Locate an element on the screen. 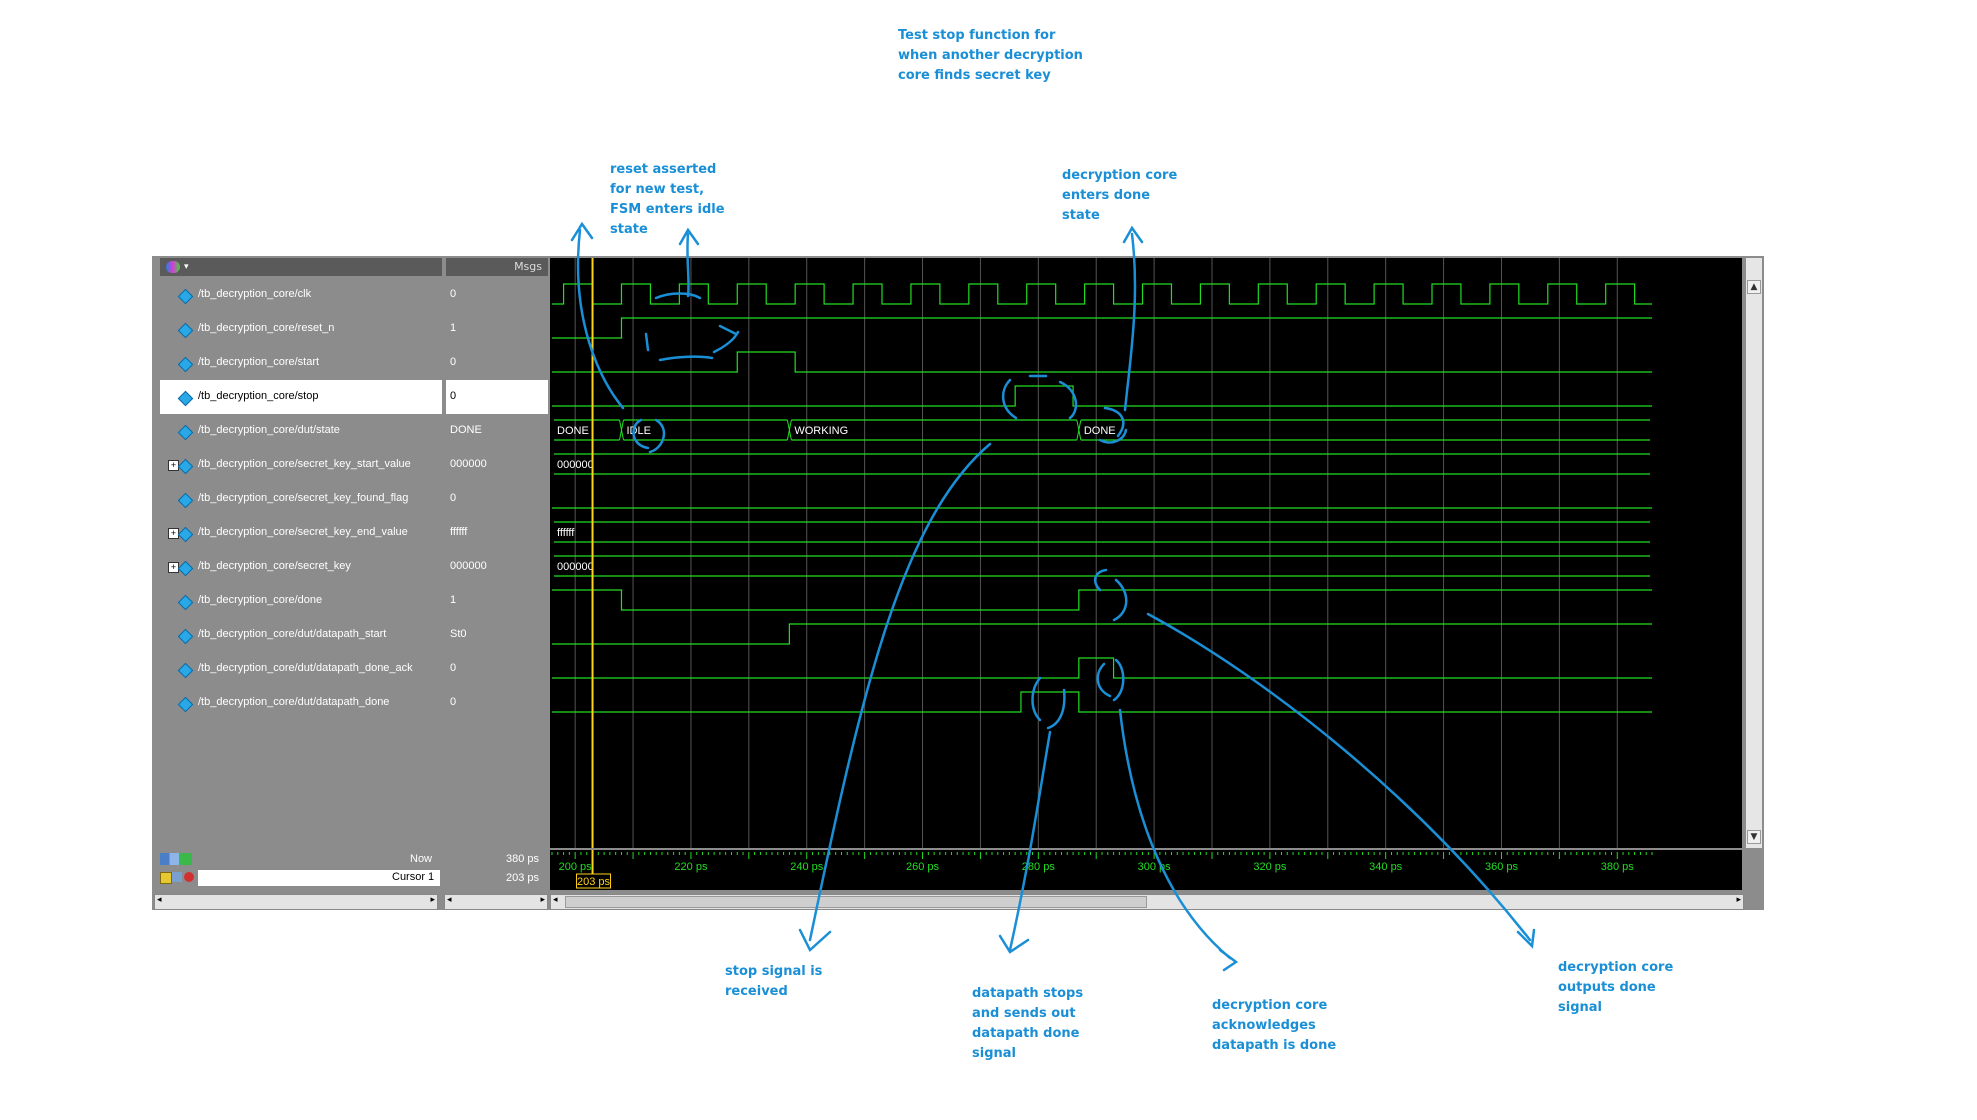  annotation-stop-received: stop signal is received is located at coordinates (774, 981).